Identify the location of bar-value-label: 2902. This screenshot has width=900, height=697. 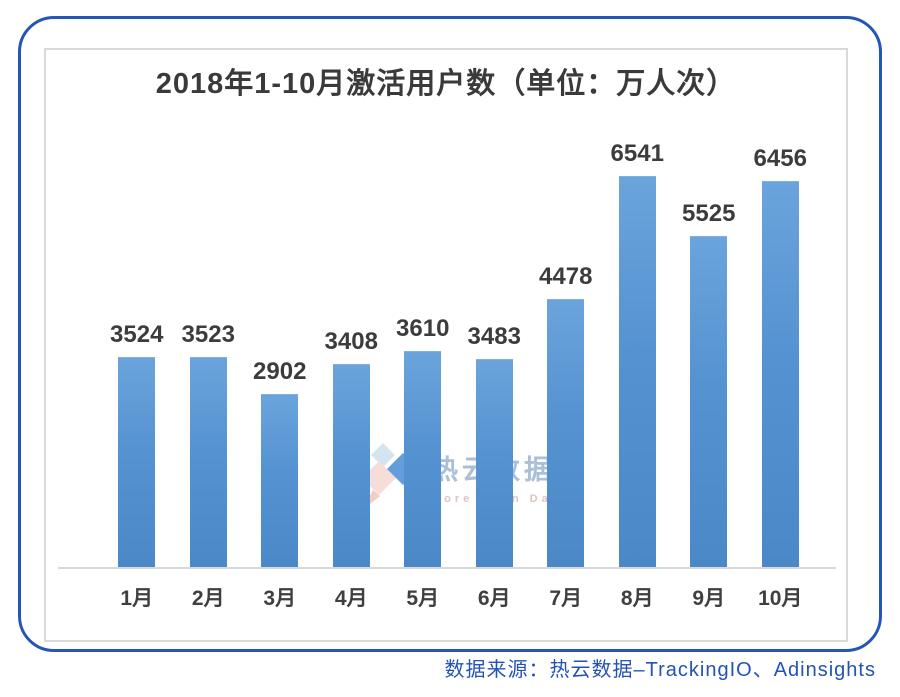
(280, 371).